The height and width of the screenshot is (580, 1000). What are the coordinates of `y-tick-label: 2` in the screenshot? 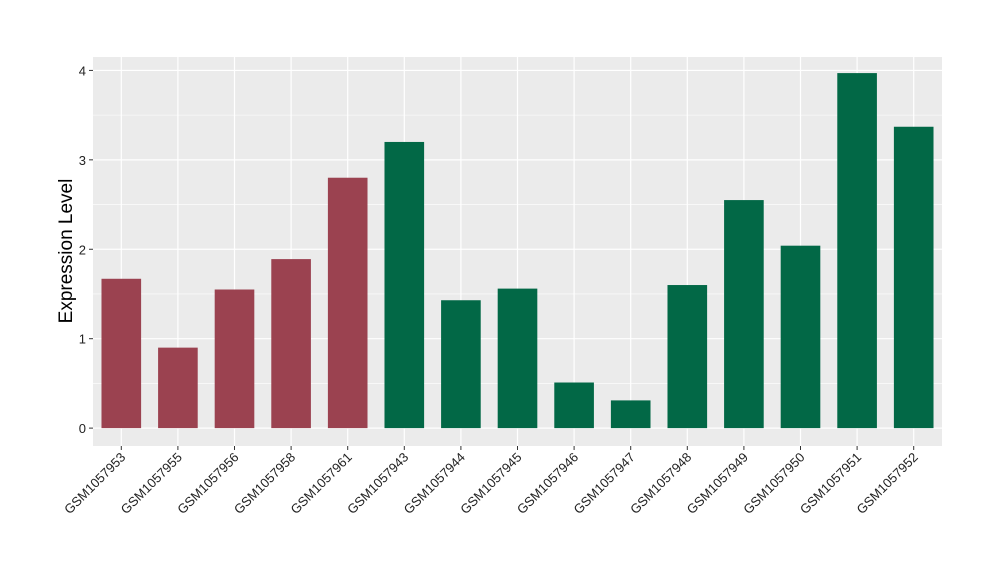 It's located at (82, 249).